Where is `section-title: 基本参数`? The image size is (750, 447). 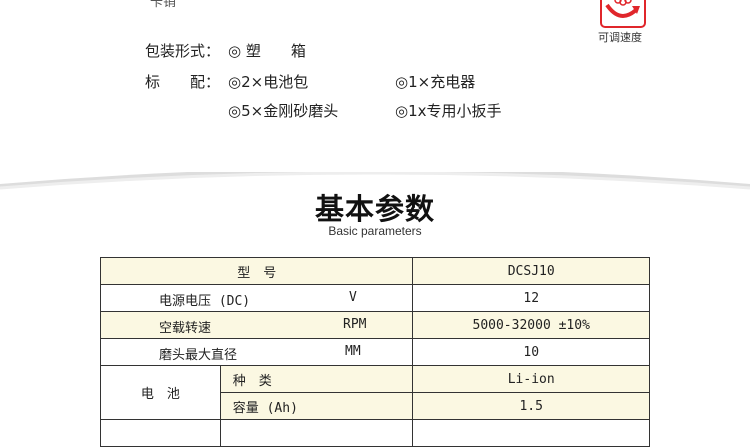 section-title: 基本参数 is located at coordinates (374, 209).